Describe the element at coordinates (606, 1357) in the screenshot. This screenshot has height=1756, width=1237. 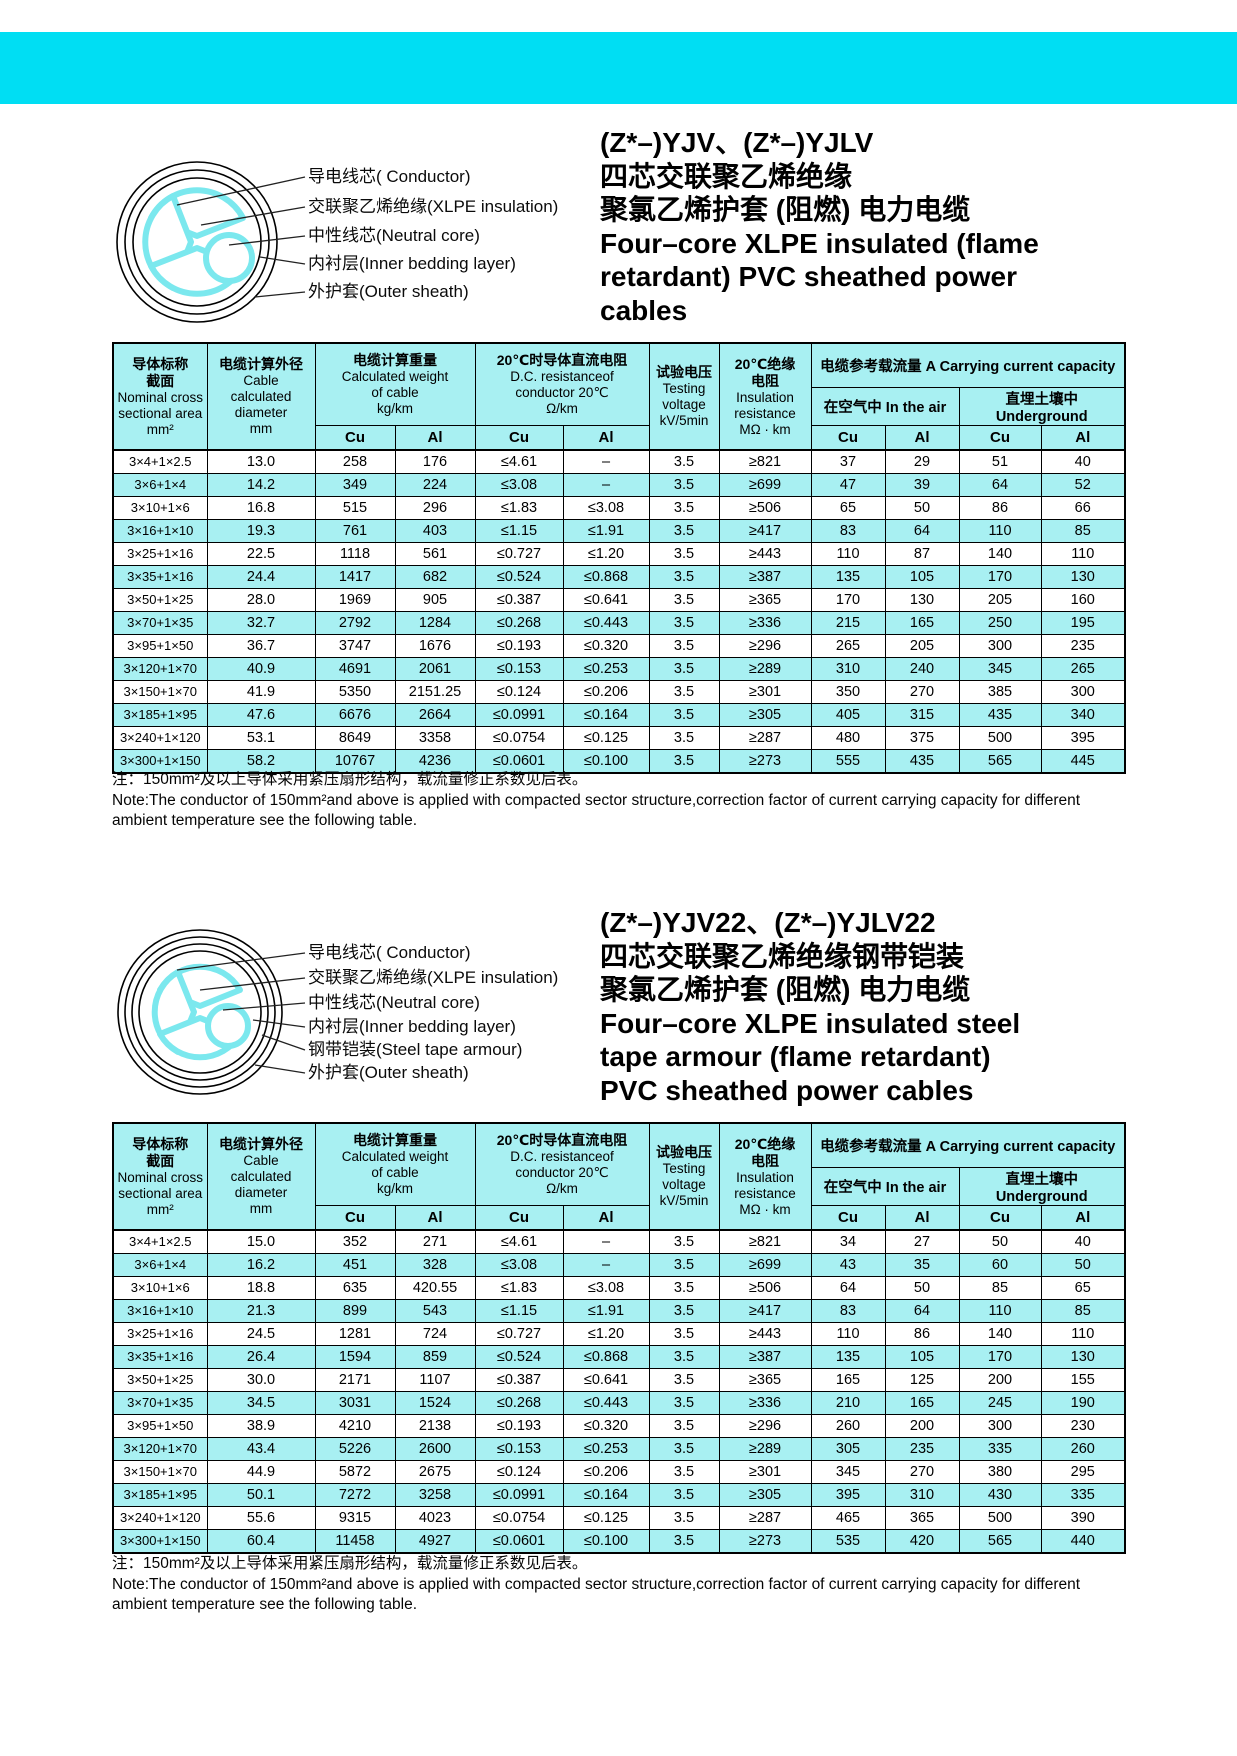
I see `table-cell: ≤0.868` at that location.